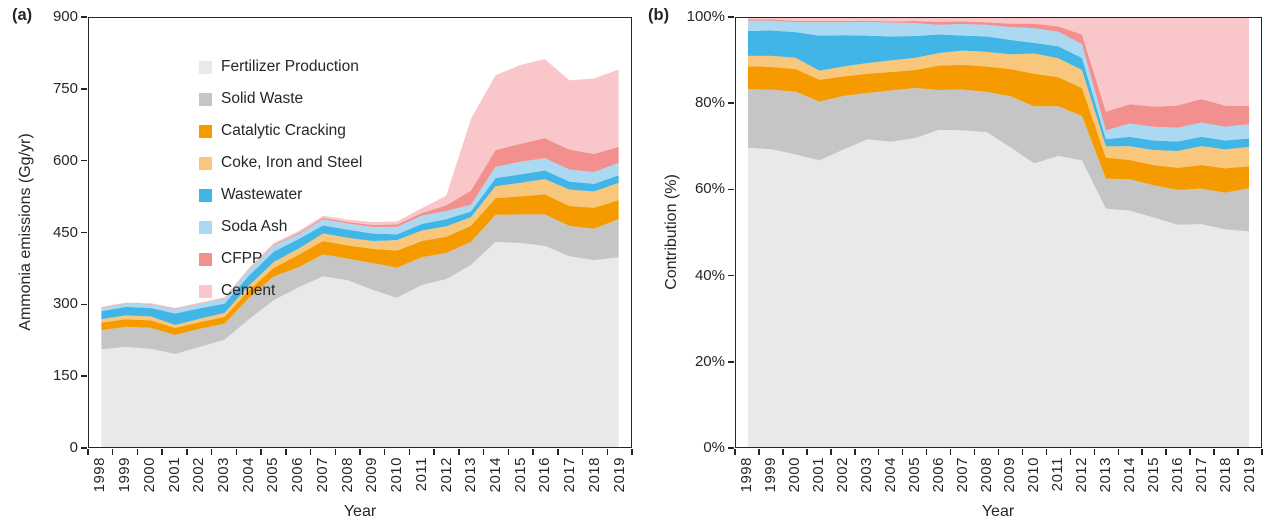  I want to click on x-tick-label-2010: 2010, so click(1034, 475).